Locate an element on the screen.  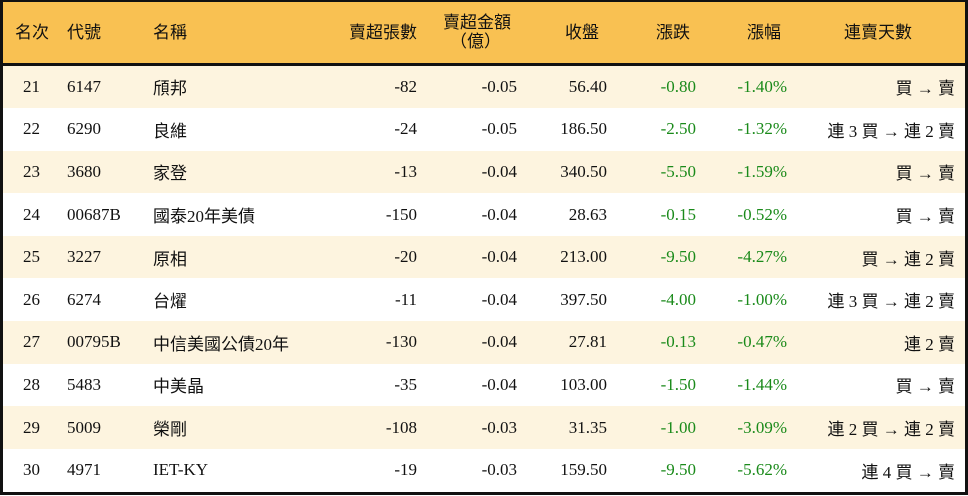
cell-name: 榮剛 is located at coordinates (170, 430).